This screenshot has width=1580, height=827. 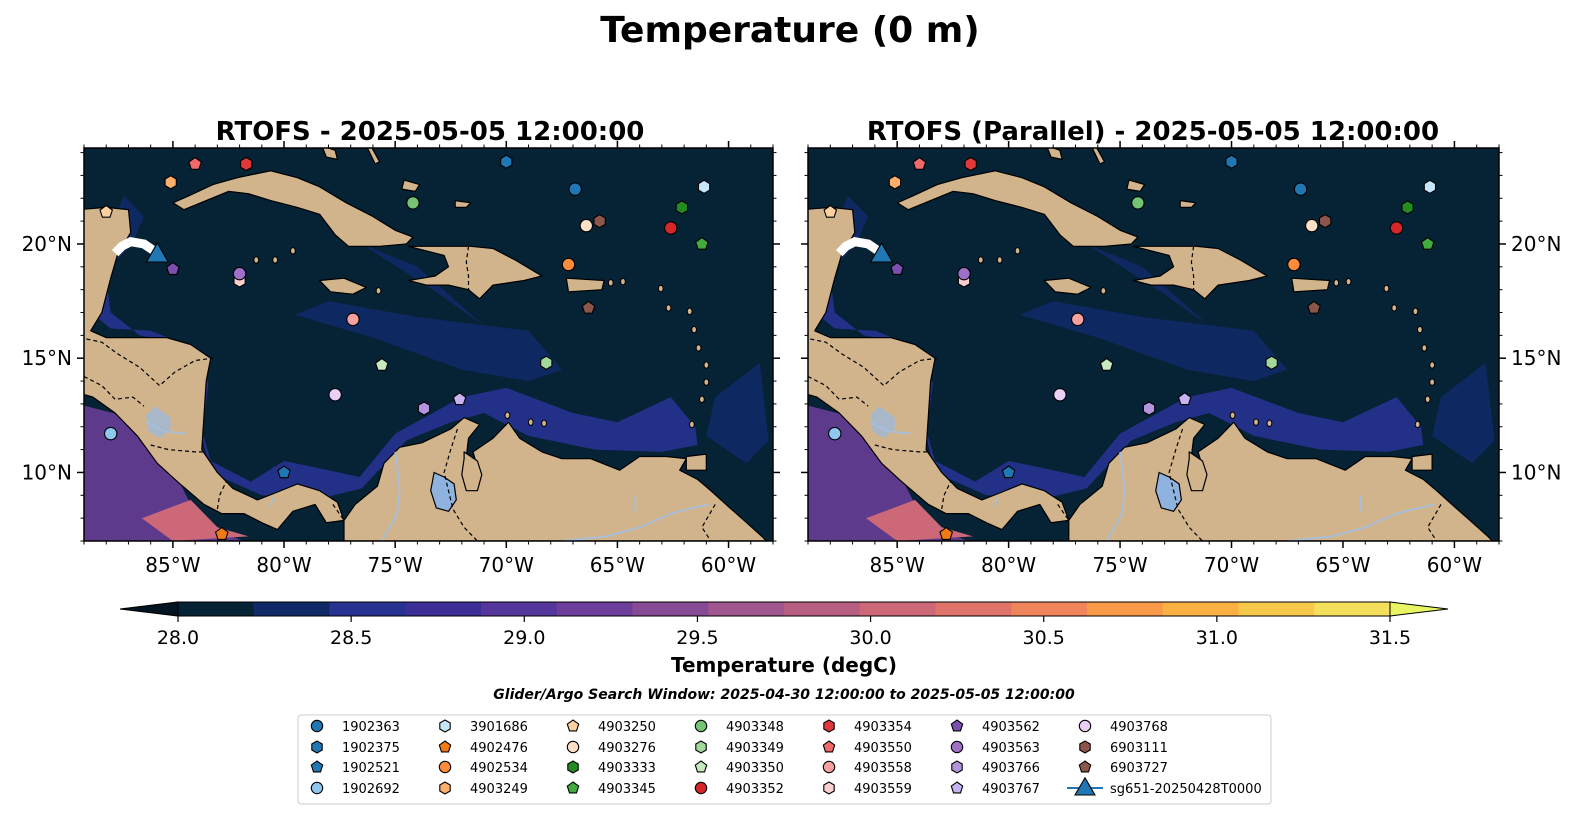 I want to click on legend-label: 4903350, so click(x=755, y=768).